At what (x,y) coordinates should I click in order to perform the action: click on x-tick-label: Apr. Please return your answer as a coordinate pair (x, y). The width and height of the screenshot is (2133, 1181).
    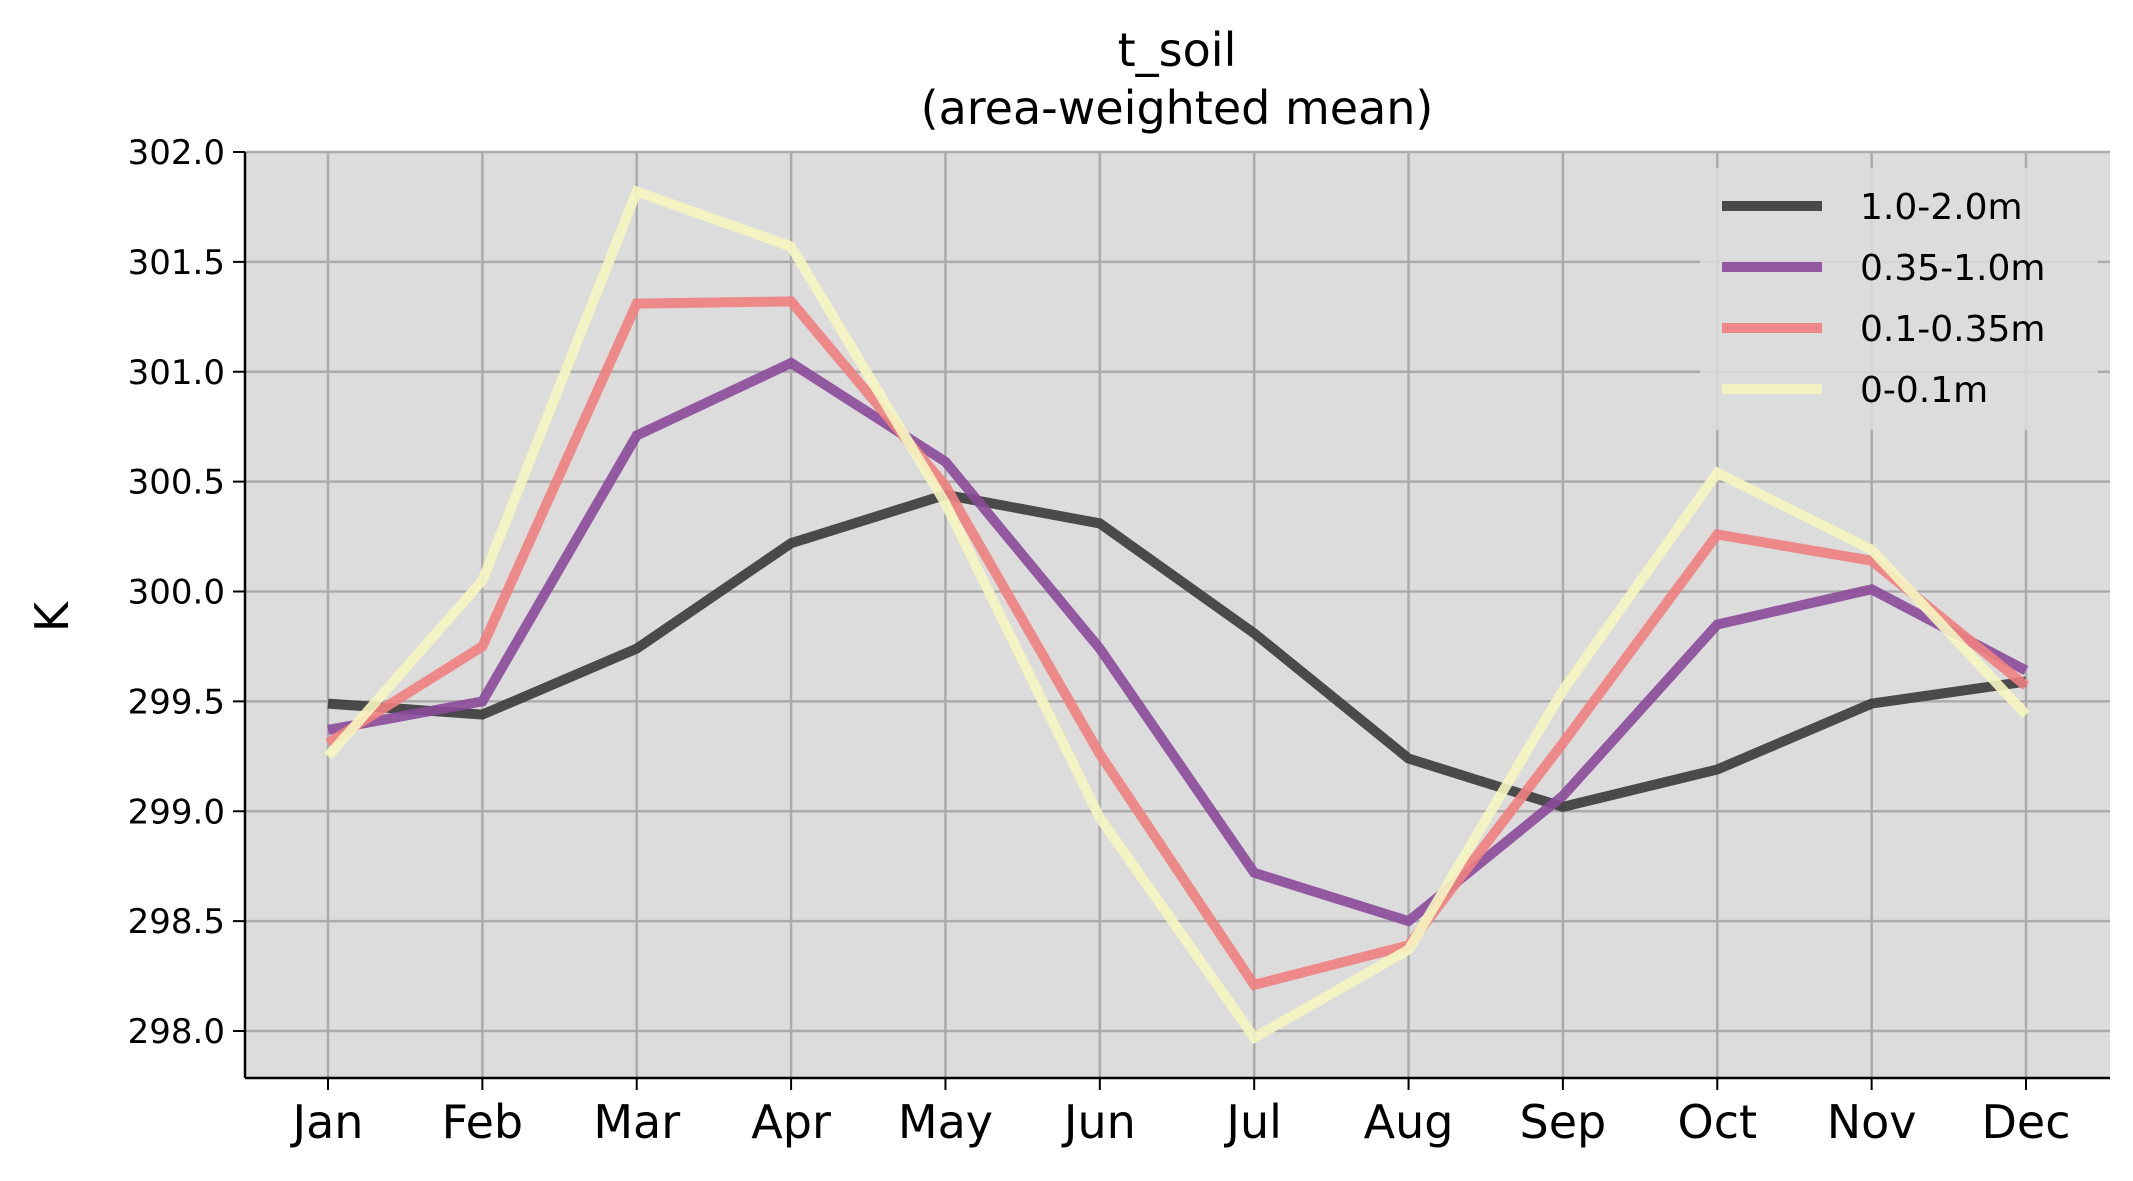
    Looking at the image, I should click on (791, 1122).